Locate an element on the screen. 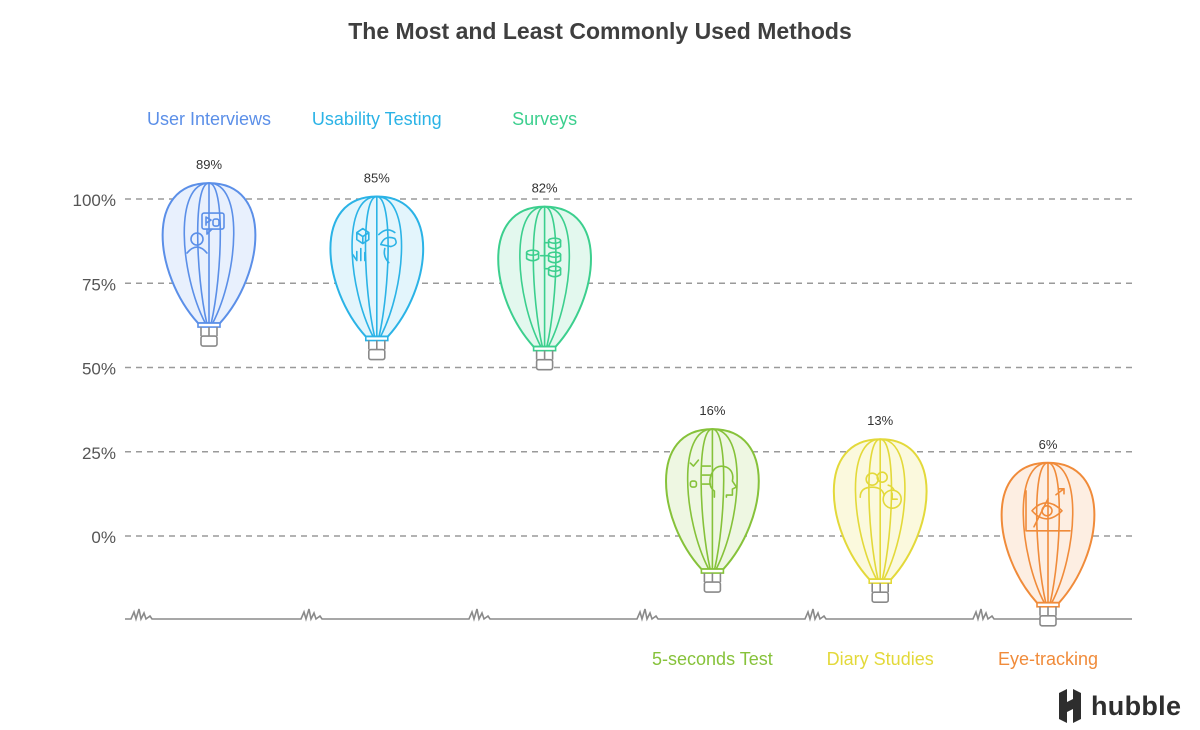 This screenshot has height=730, width=1200. hubble-logo-icon is located at coordinates (1070, 706).